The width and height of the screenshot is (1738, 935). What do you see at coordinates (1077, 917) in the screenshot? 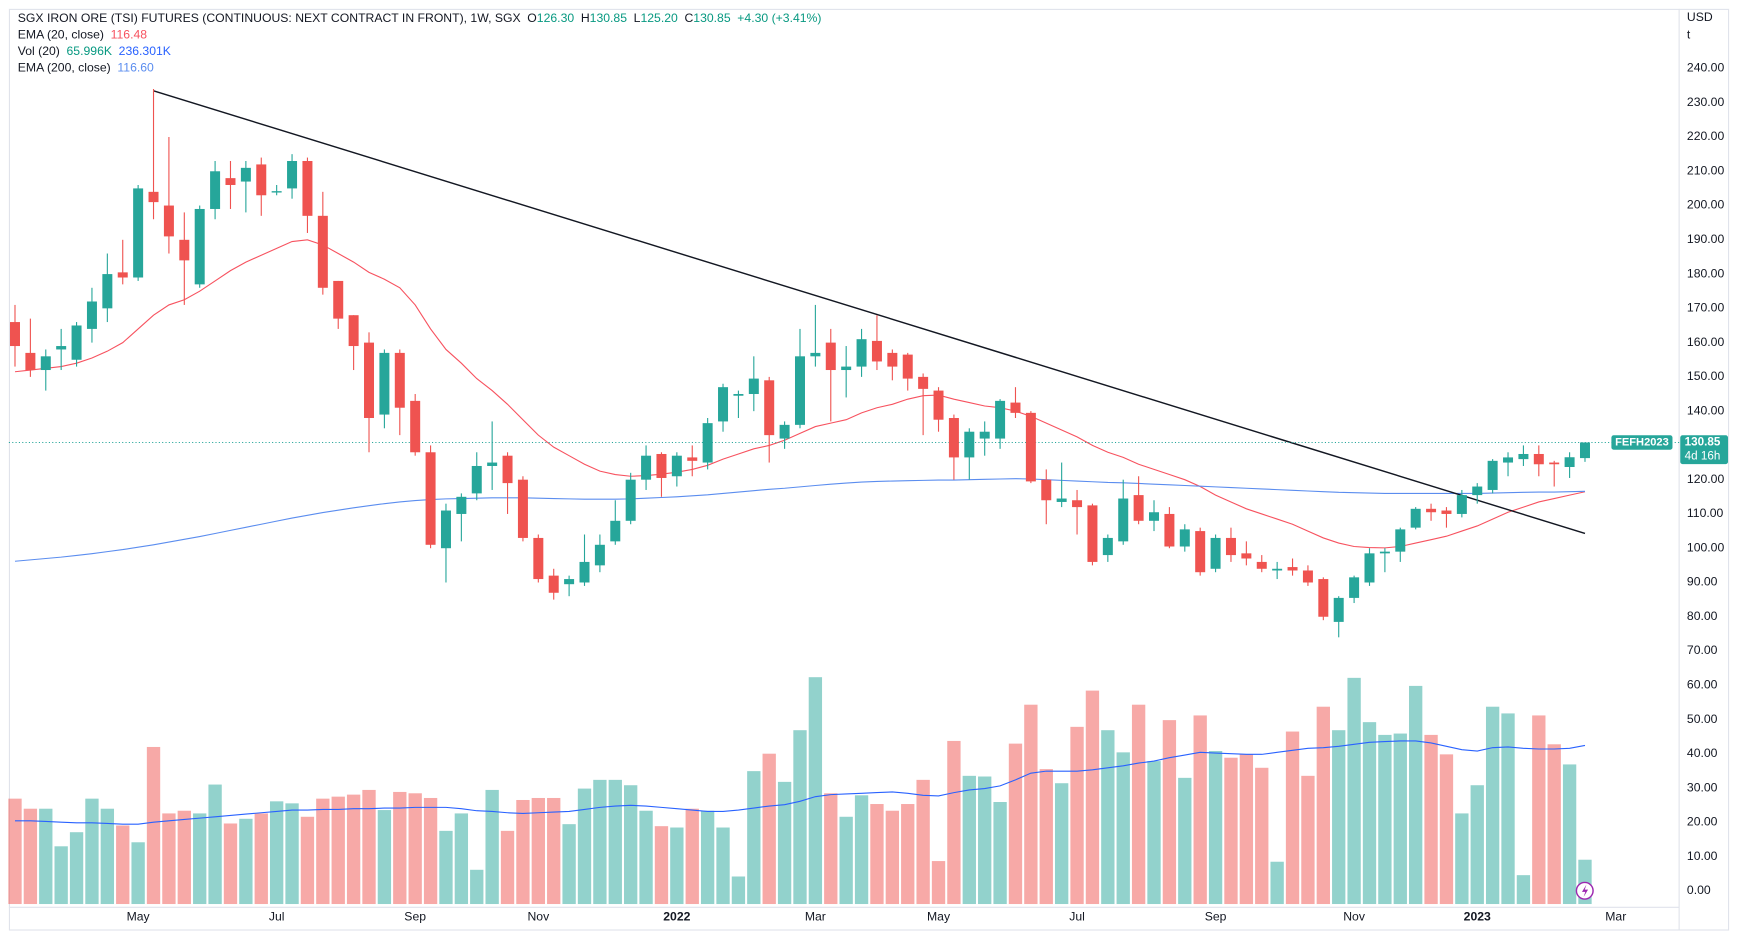
I see `x-tick-label: Jul` at bounding box center [1077, 917].